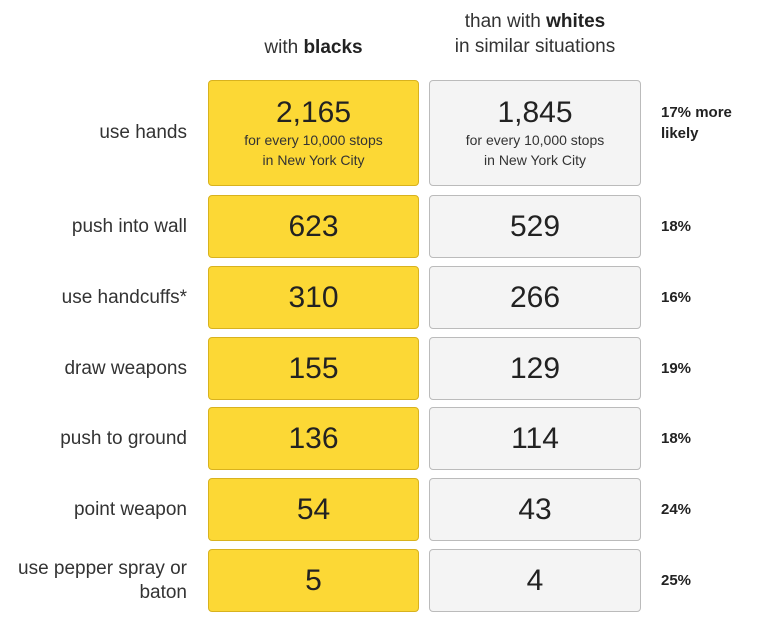  I want to click on black-box: 155, so click(313, 368).